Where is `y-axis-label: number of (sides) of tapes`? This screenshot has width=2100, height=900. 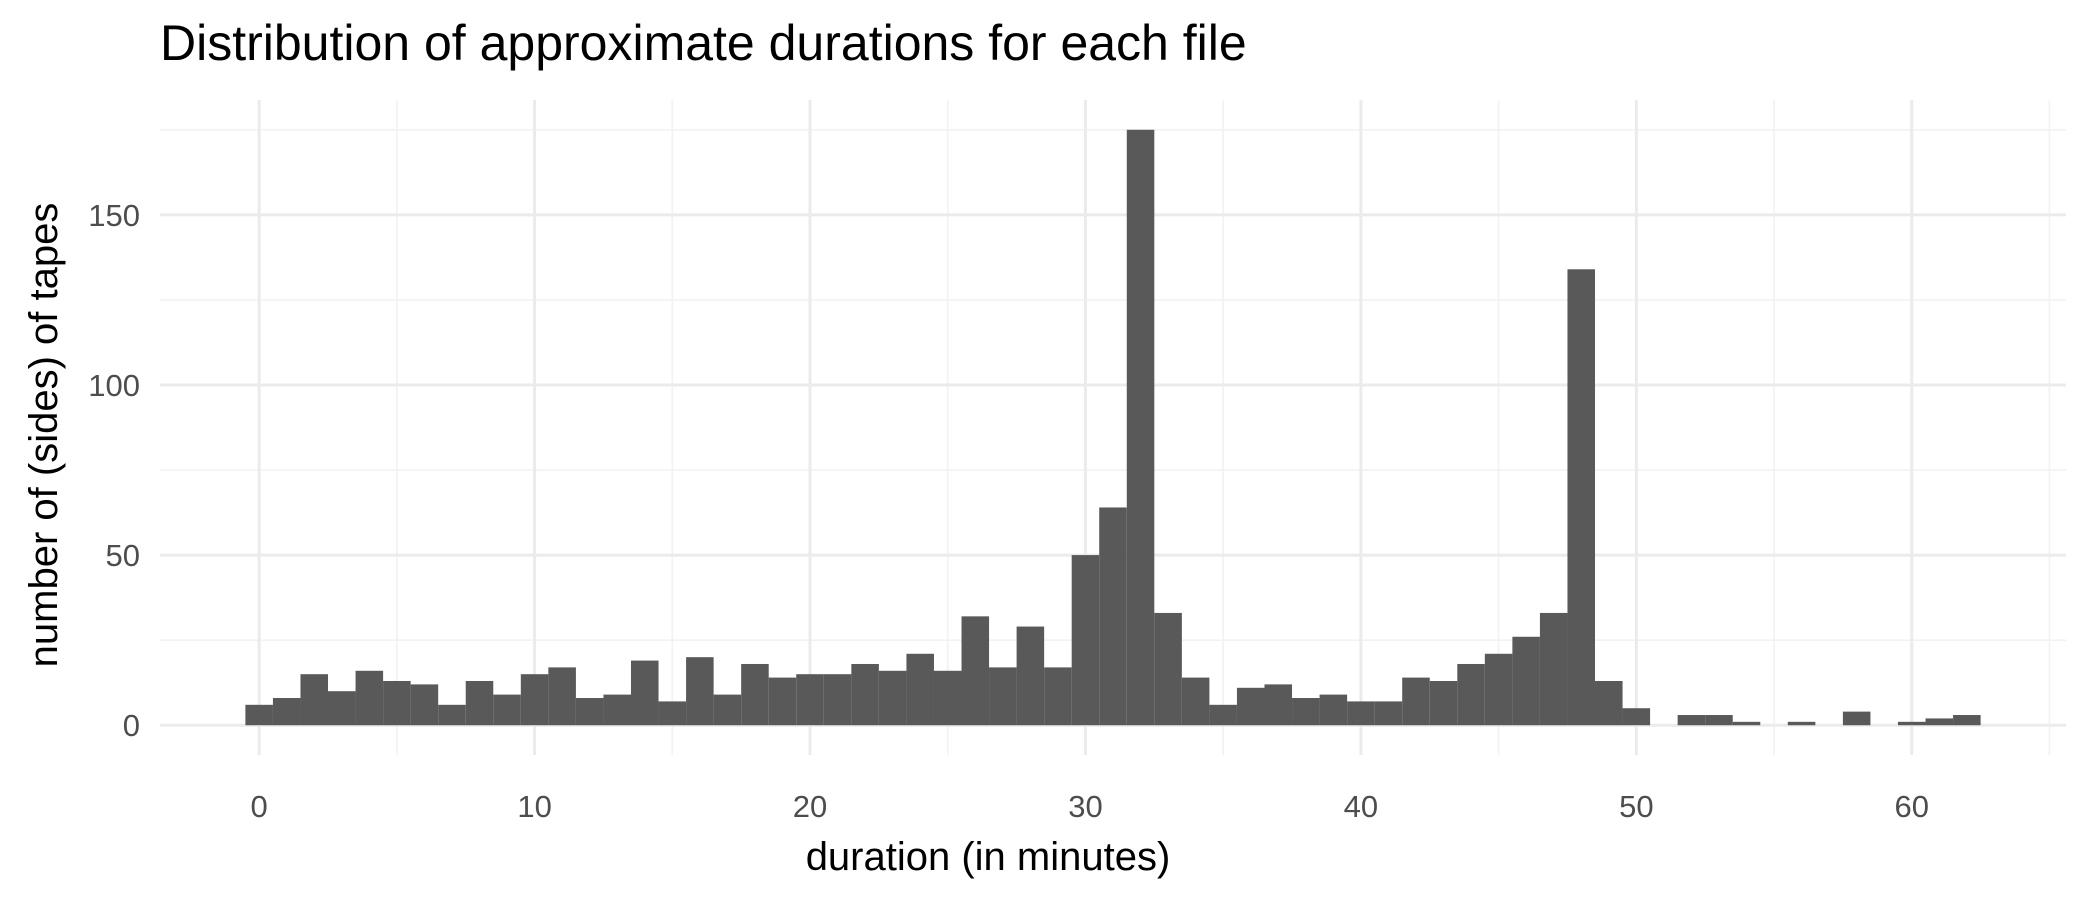
y-axis-label: number of (sides) of tapes is located at coordinates (44, 435).